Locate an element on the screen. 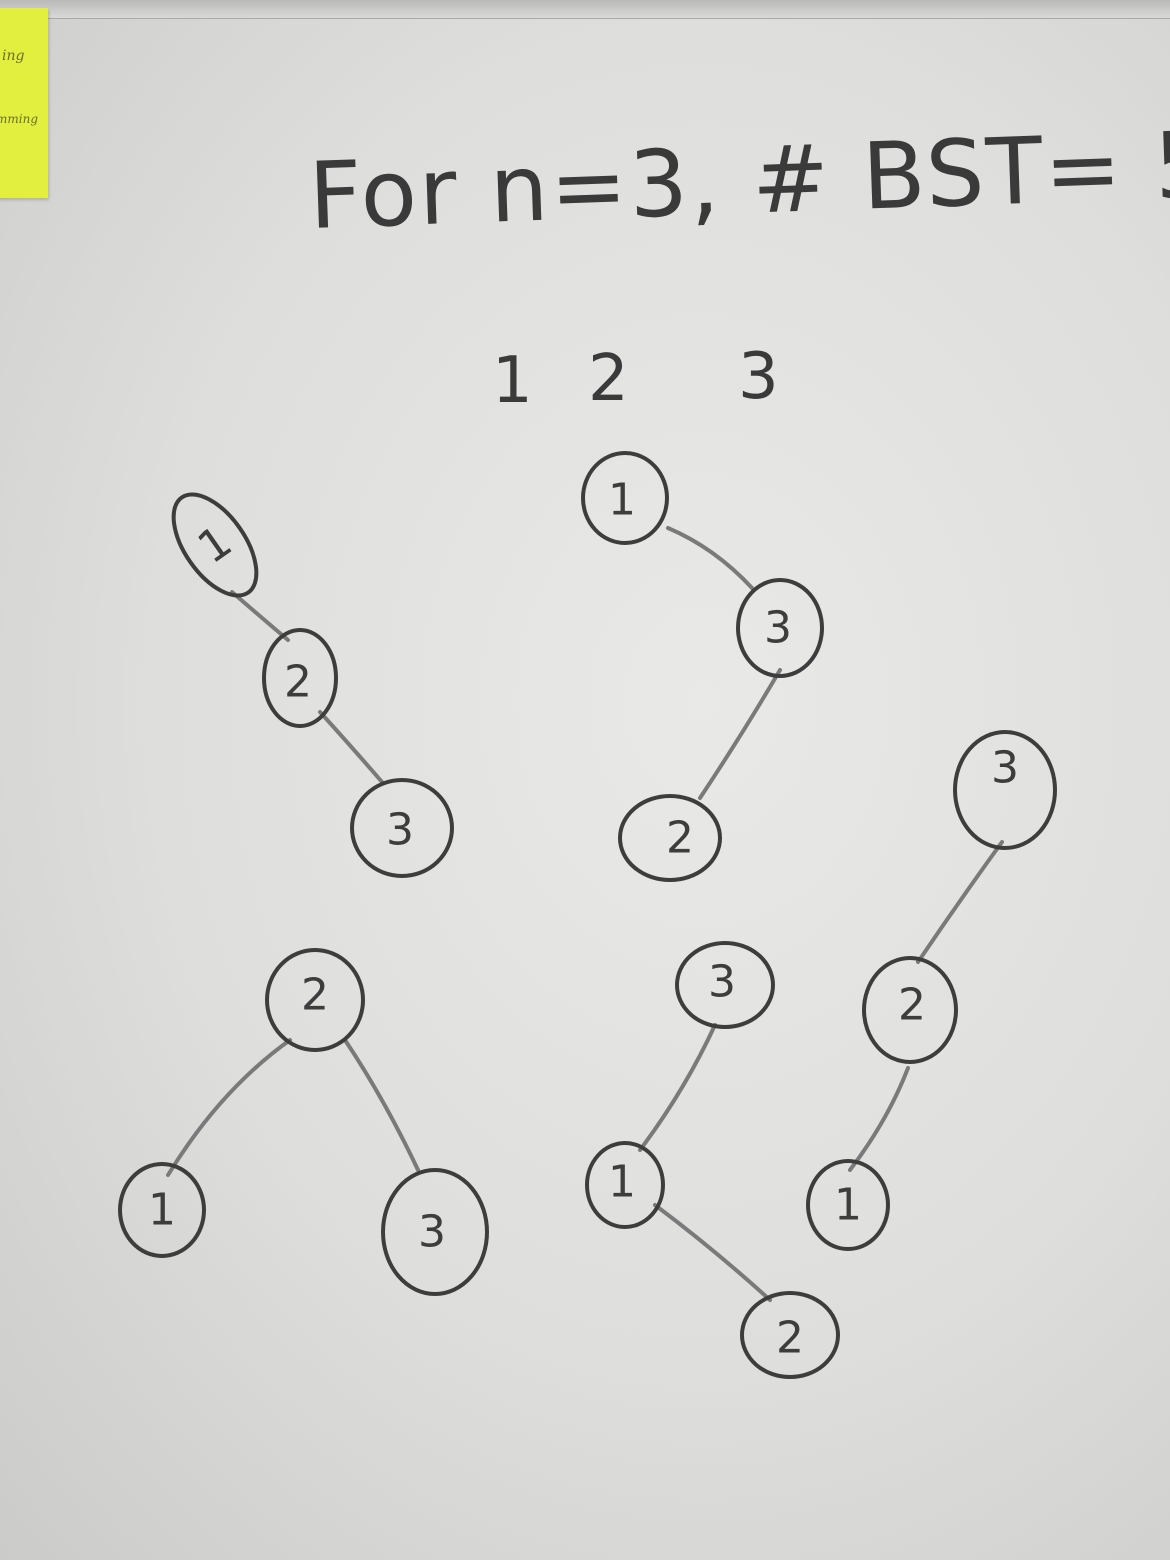 This screenshot has width=1170, height=1560. tree-2-node-3: 3 is located at coordinates (780, 628).